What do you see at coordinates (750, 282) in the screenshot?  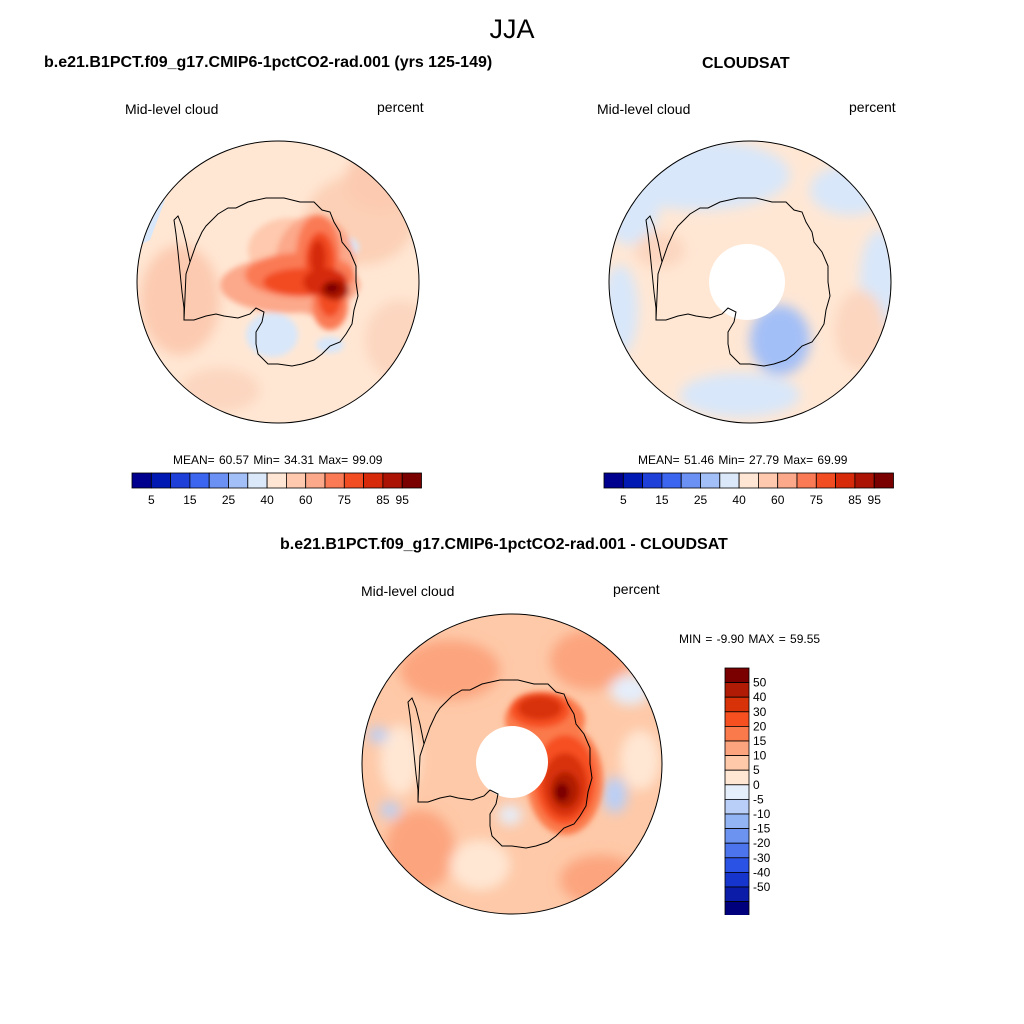 I see `obs-map` at bounding box center [750, 282].